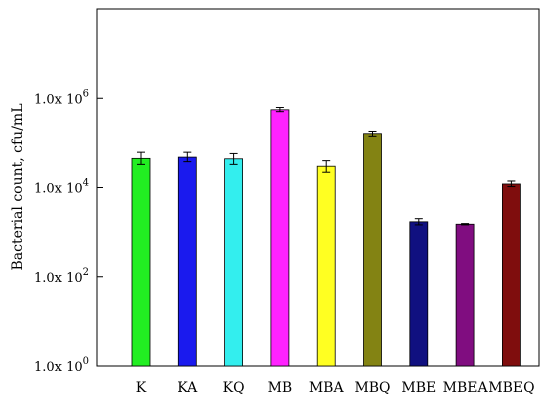 The width and height of the screenshot is (550, 404). What do you see at coordinates (466, 388) in the screenshot?
I see `x-tick-label-mbea: MBEA` at bounding box center [466, 388].